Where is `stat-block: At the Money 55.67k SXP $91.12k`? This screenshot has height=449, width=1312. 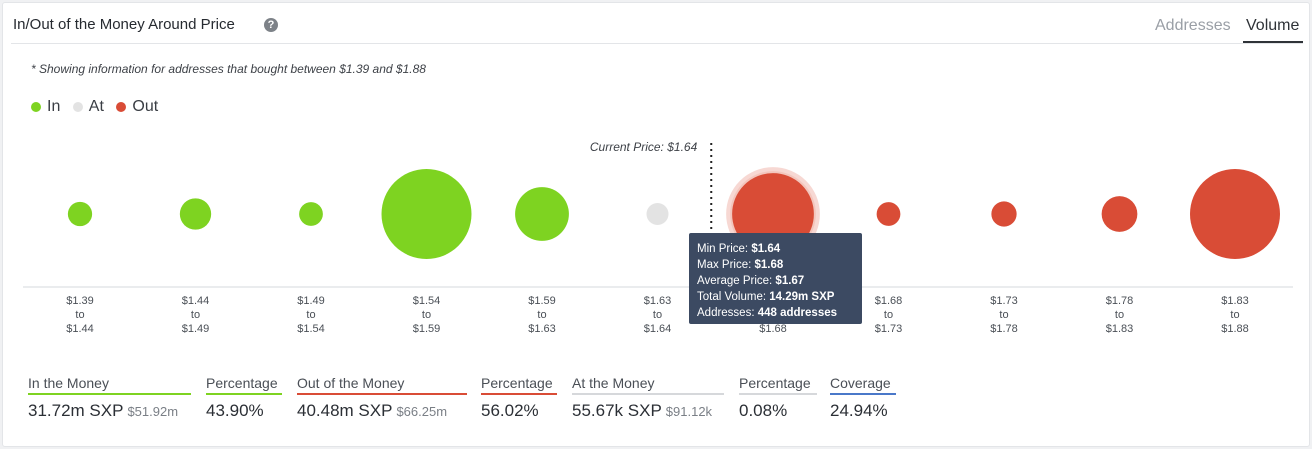 stat-block: At the Money 55.67k SXP $91.12k is located at coordinates (648, 398).